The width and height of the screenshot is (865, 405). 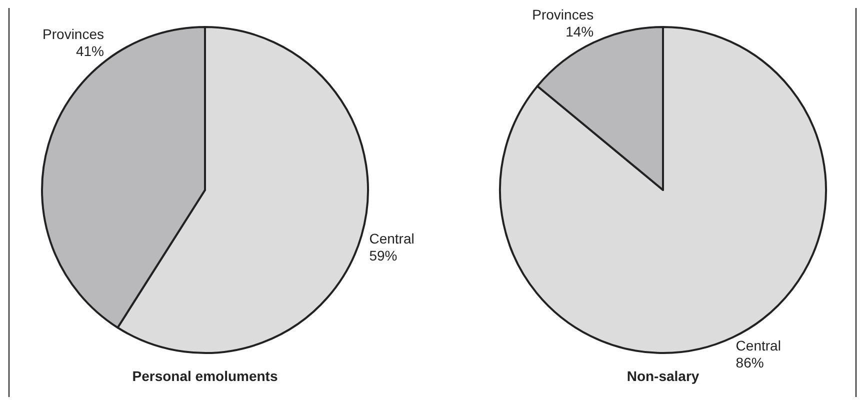 What do you see at coordinates (750, 362) in the screenshot?
I see `data-label: 86%` at bounding box center [750, 362].